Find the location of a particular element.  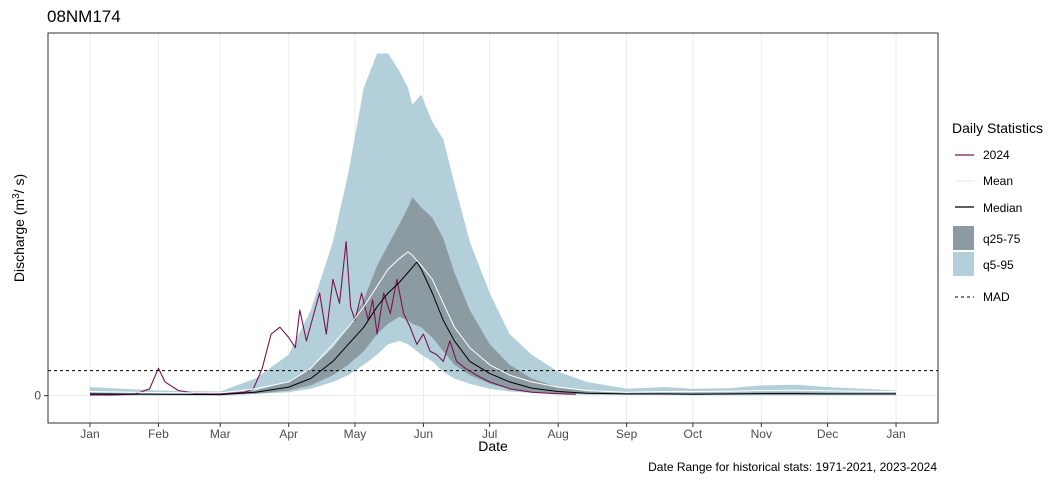

chart-title: 08NM174 is located at coordinates (84, 16).